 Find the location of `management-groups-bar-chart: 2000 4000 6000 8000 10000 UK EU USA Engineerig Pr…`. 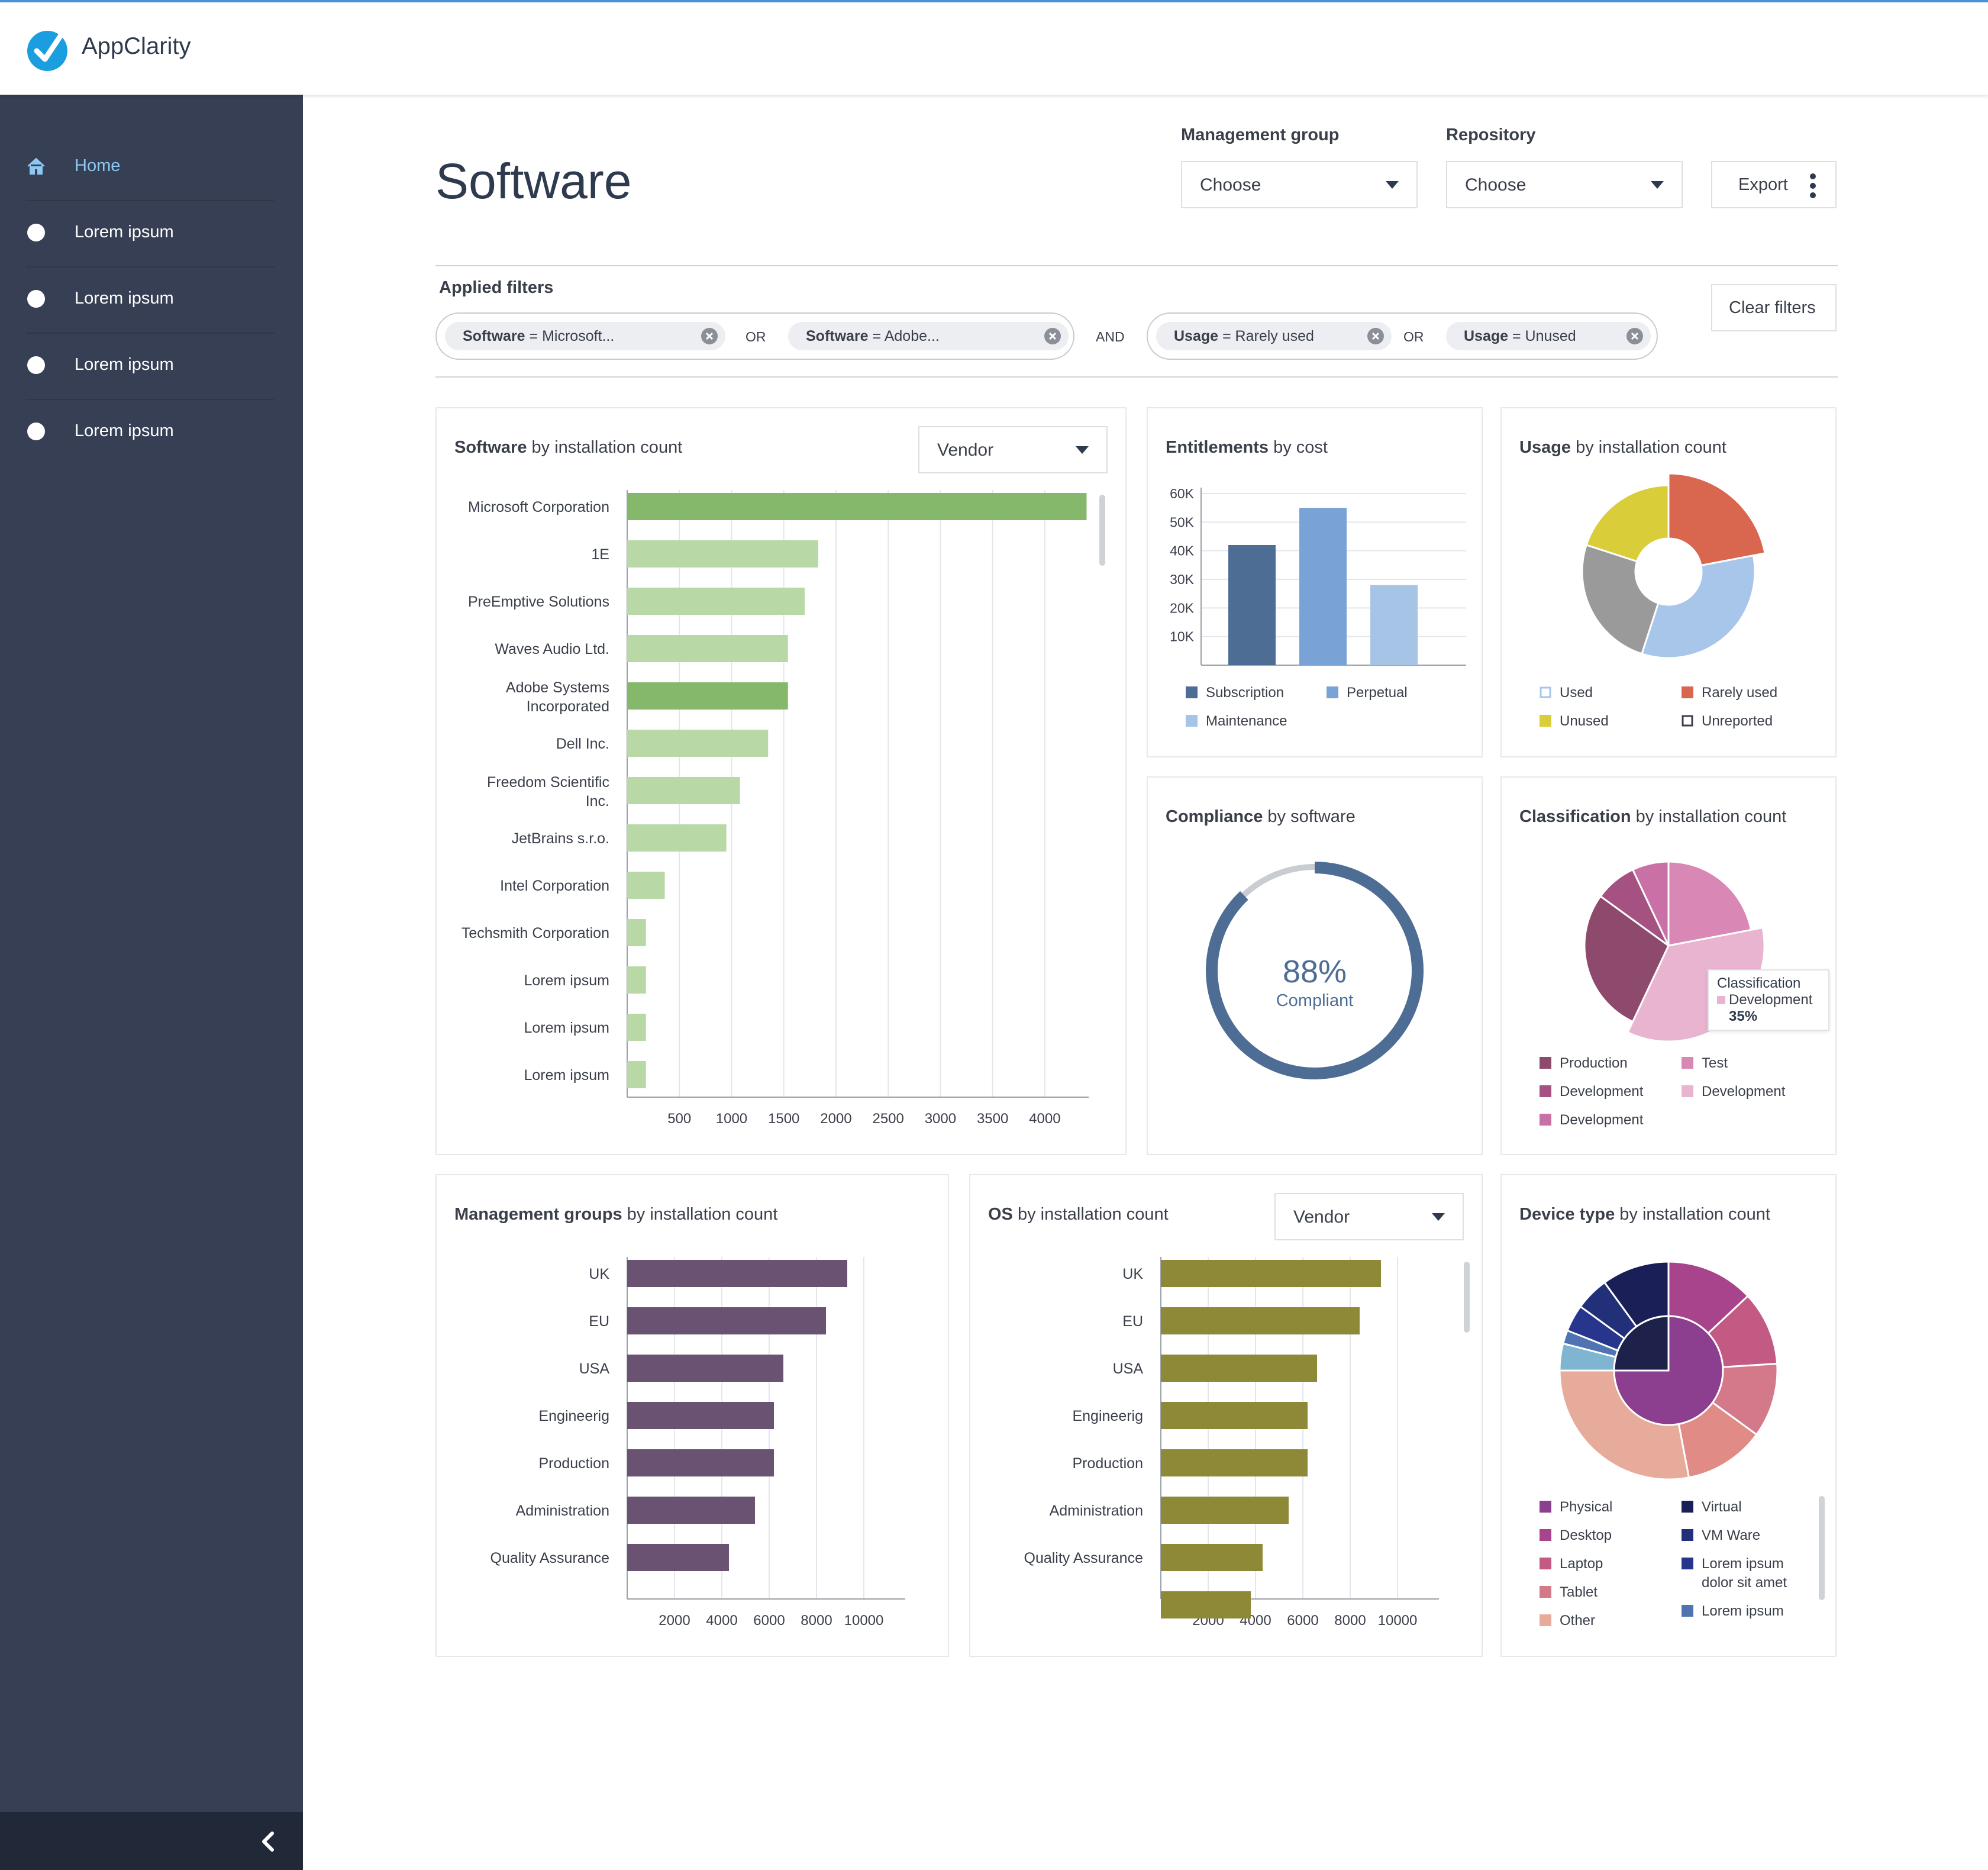

management-groups-bar-chart: 2000 4000 6000 8000 10000 UK EU USA Engineerig Pr… is located at coordinates (697, 1443).